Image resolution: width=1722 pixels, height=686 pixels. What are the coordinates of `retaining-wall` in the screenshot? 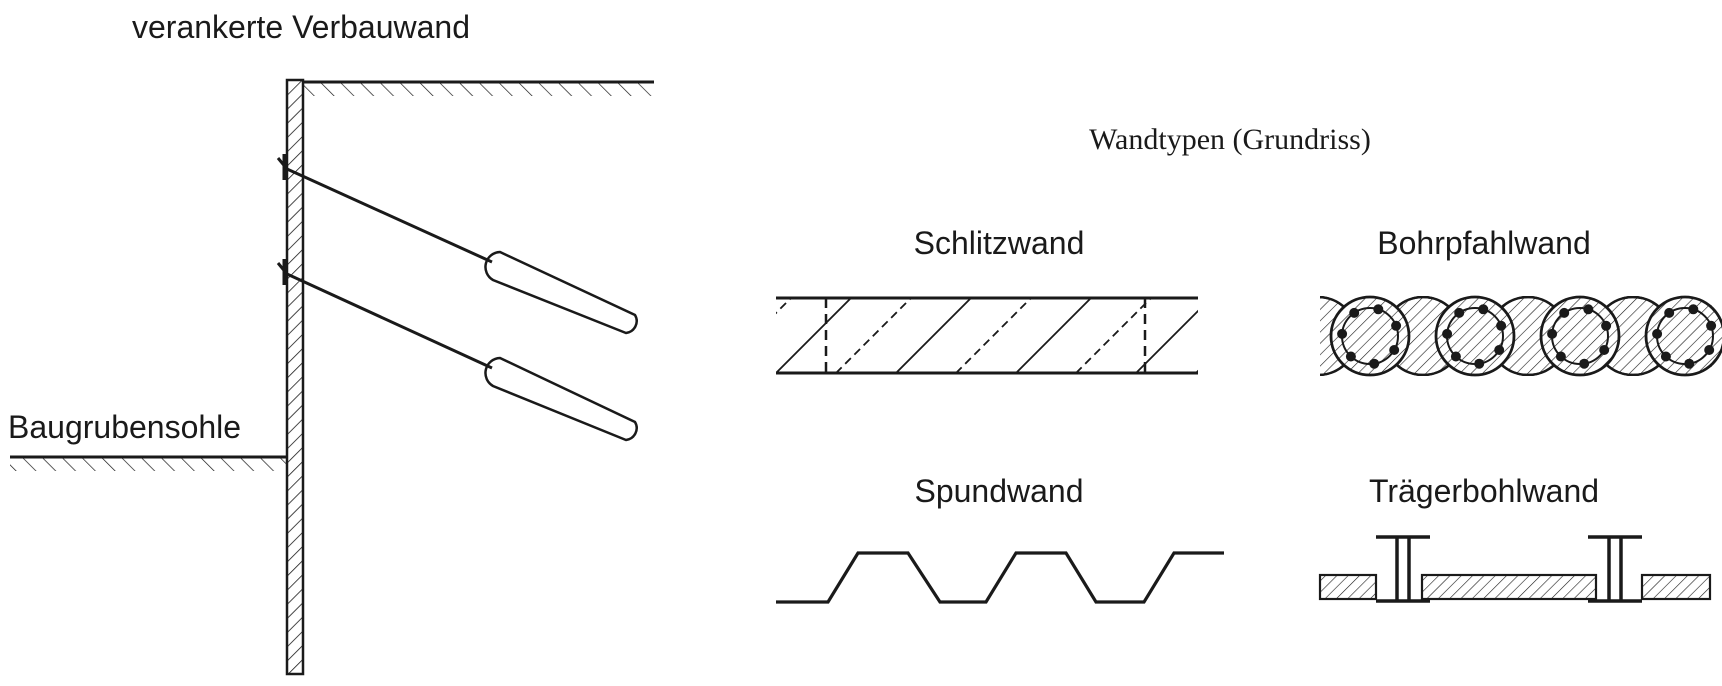 It's located at (295, 377).